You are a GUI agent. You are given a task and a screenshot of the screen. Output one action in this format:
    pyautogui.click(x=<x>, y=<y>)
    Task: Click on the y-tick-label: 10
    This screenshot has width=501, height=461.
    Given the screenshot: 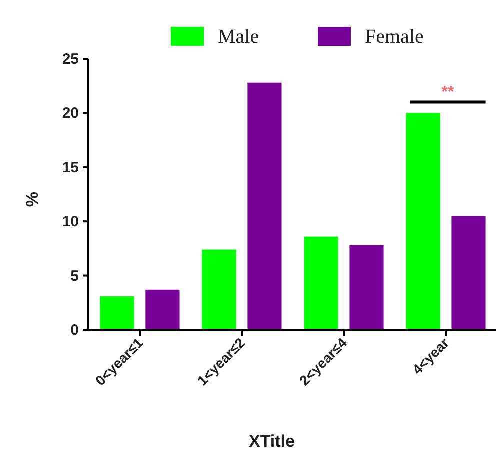 What is the action you would take?
    pyautogui.click(x=70, y=222)
    